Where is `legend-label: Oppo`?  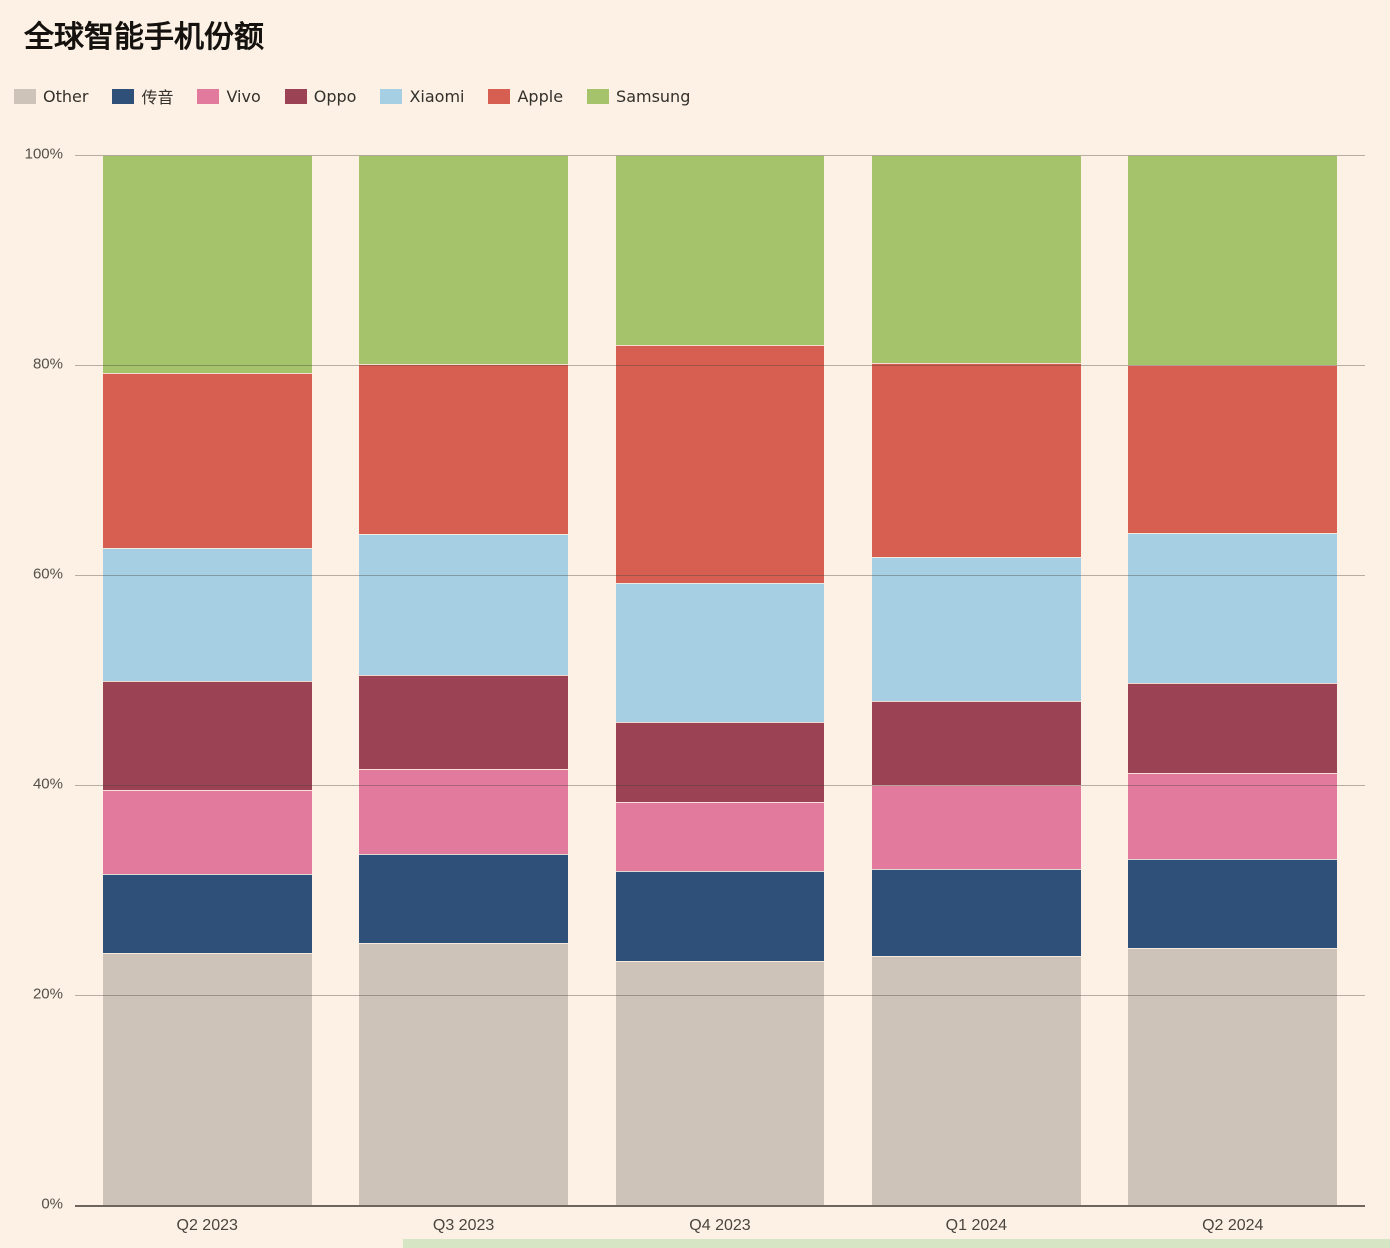 legend-label: Oppo is located at coordinates (335, 96).